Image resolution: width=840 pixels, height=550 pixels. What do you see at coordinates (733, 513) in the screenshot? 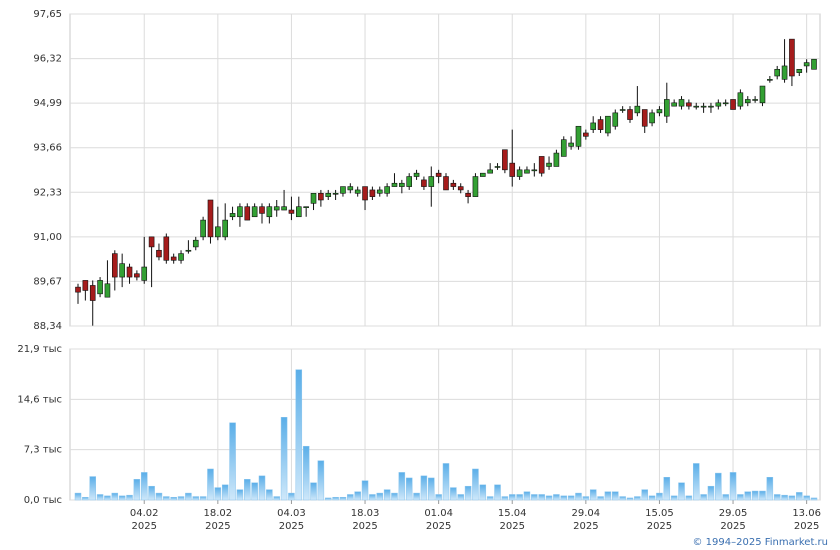
I see `x-tick-label: 29.05` at bounding box center [733, 513].